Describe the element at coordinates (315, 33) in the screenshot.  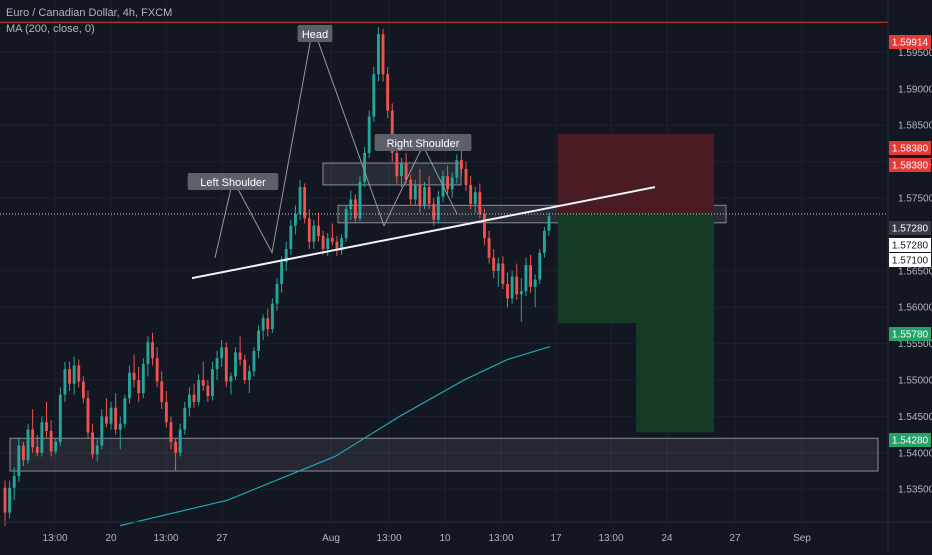
I see `annotation-head: Head` at that location.